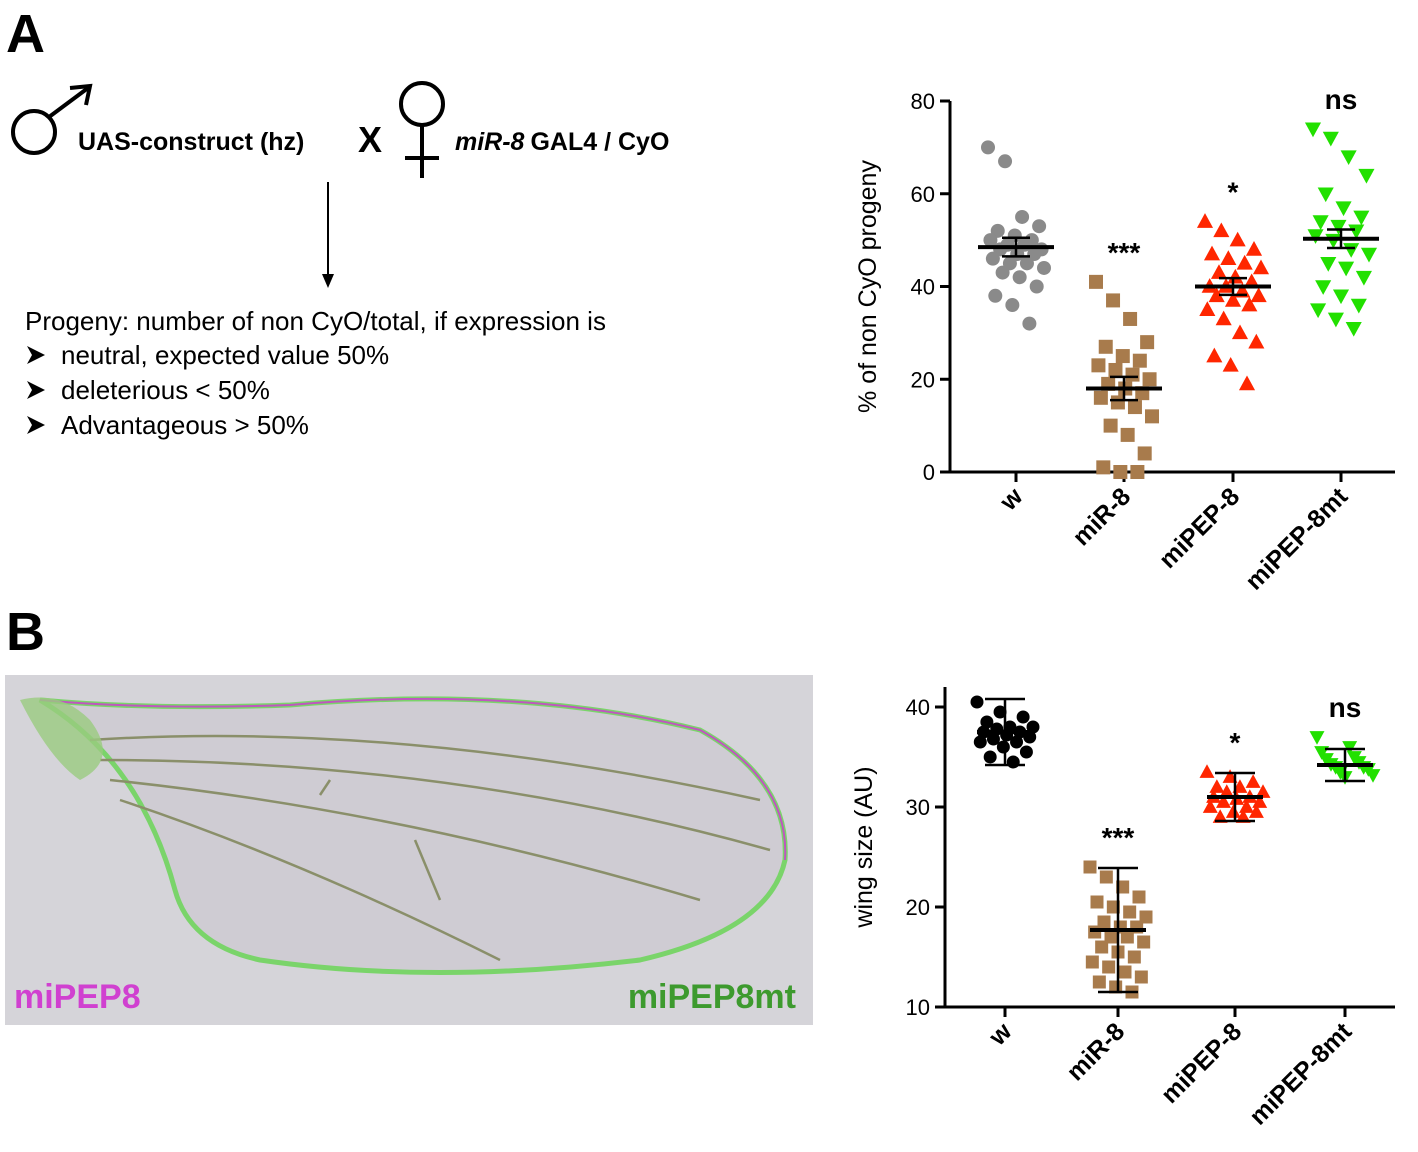  I want to click on y-tick-label: 10, so click(918, 1007).